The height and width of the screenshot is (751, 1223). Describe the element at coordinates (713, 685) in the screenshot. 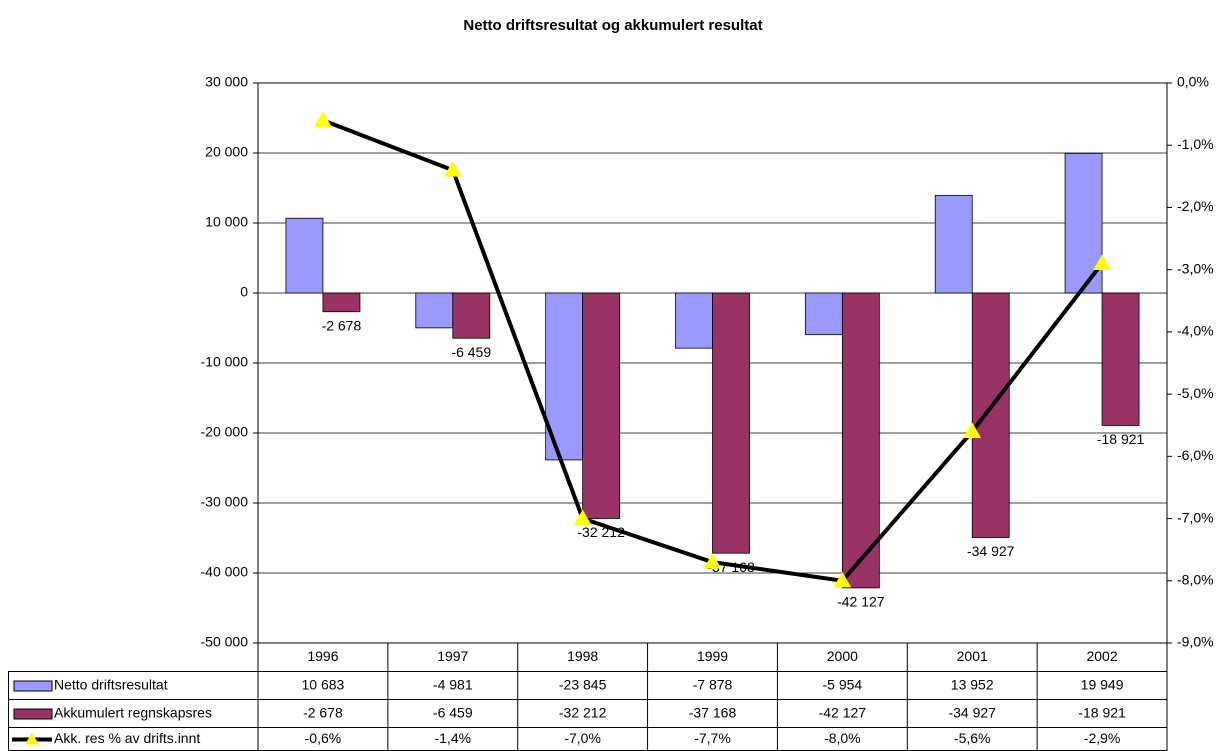

I see `table-cell: -7 878` at that location.